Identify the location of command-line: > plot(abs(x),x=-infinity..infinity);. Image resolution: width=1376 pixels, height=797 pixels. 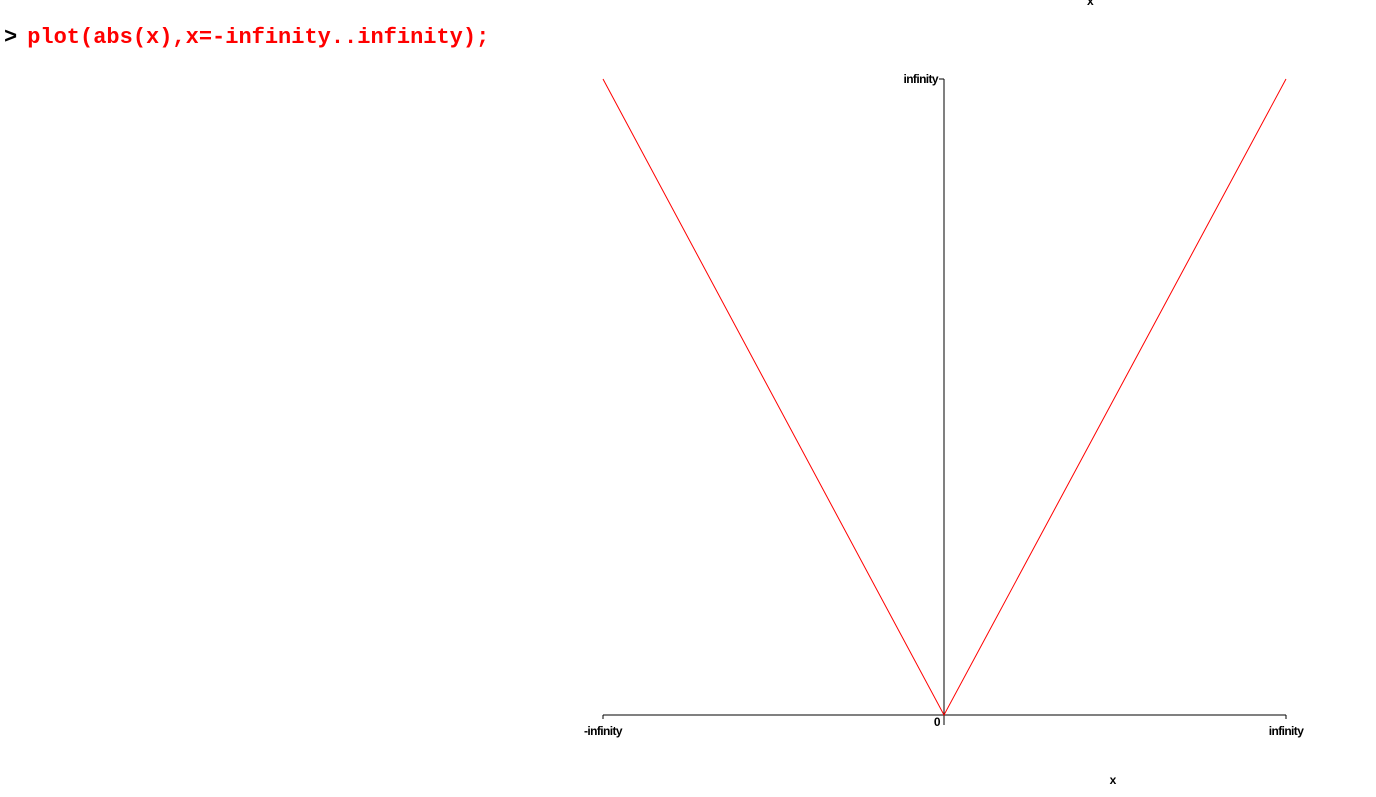
(246, 37).